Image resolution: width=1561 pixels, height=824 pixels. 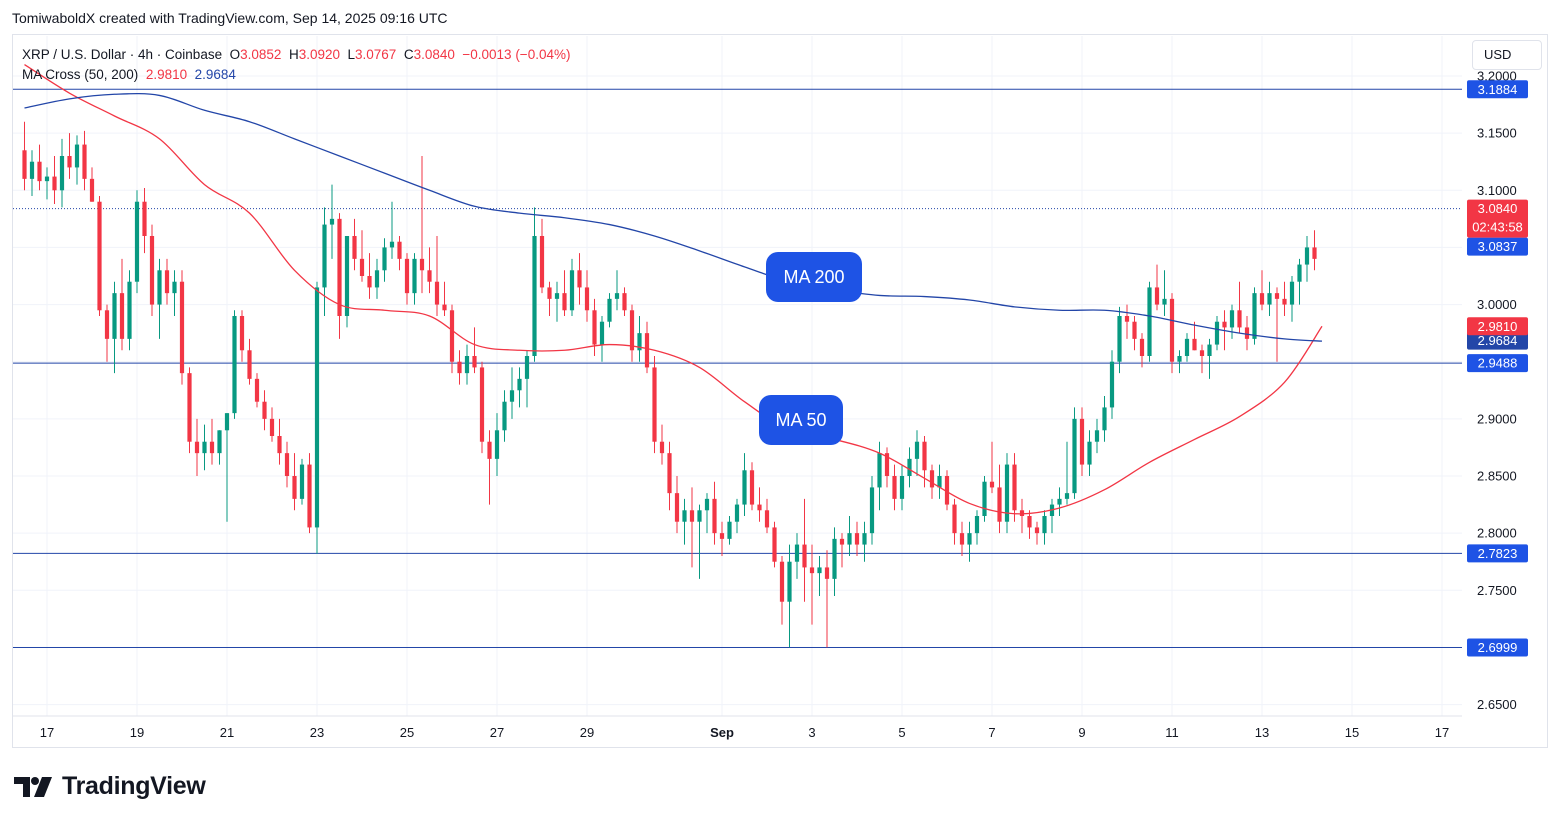 What do you see at coordinates (1497, 326) in the screenshot?
I see `price-badge-bg` at bounding box center [1497, 326].